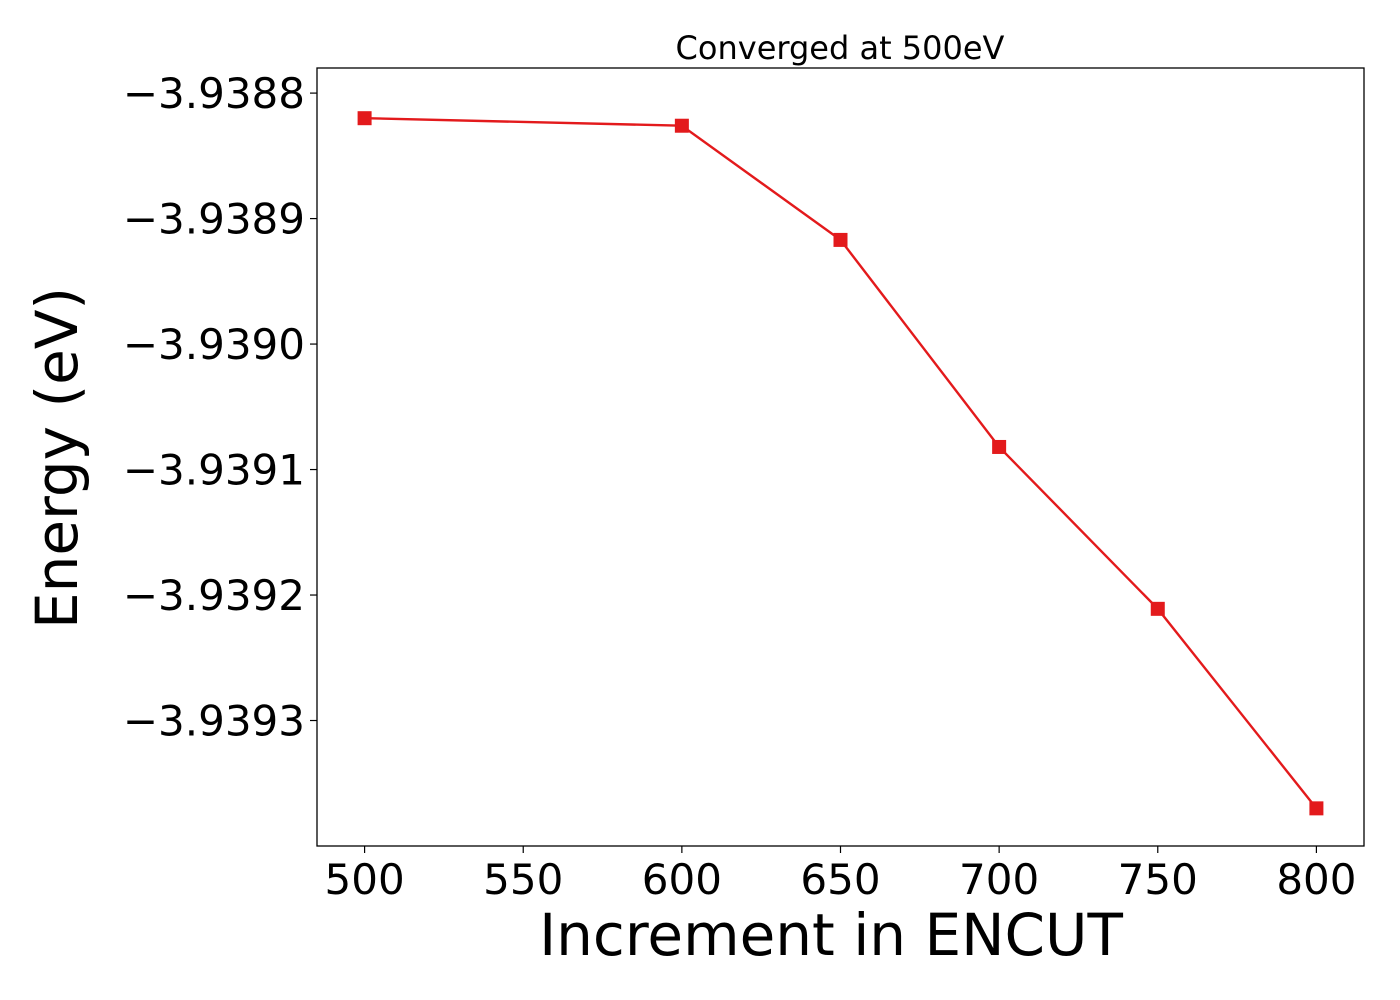 The height and width of the screenshot is (1000, 1400). I want to click on x-axis-ticks: 500 550 600 650 700 750 800, so click(840, 875).